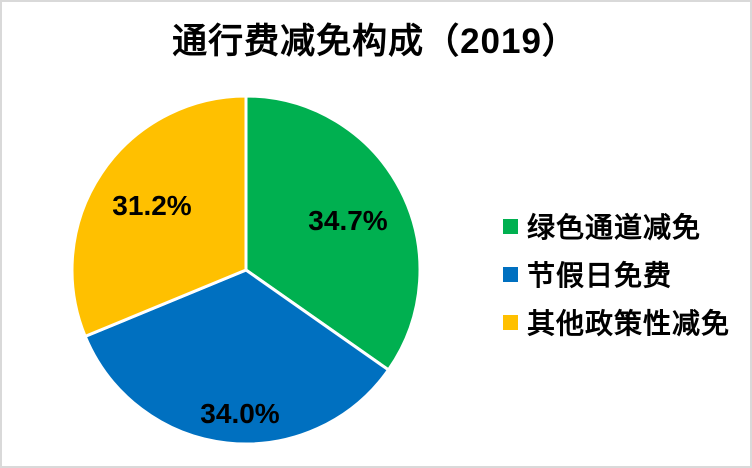 This screenshot has height=468, width=752. What do you see at coordinates (629, 323) in the screenshot?
I see `legend-label-other-policy-reduction: 其他政策性减免` at bounding box center [629, 323].